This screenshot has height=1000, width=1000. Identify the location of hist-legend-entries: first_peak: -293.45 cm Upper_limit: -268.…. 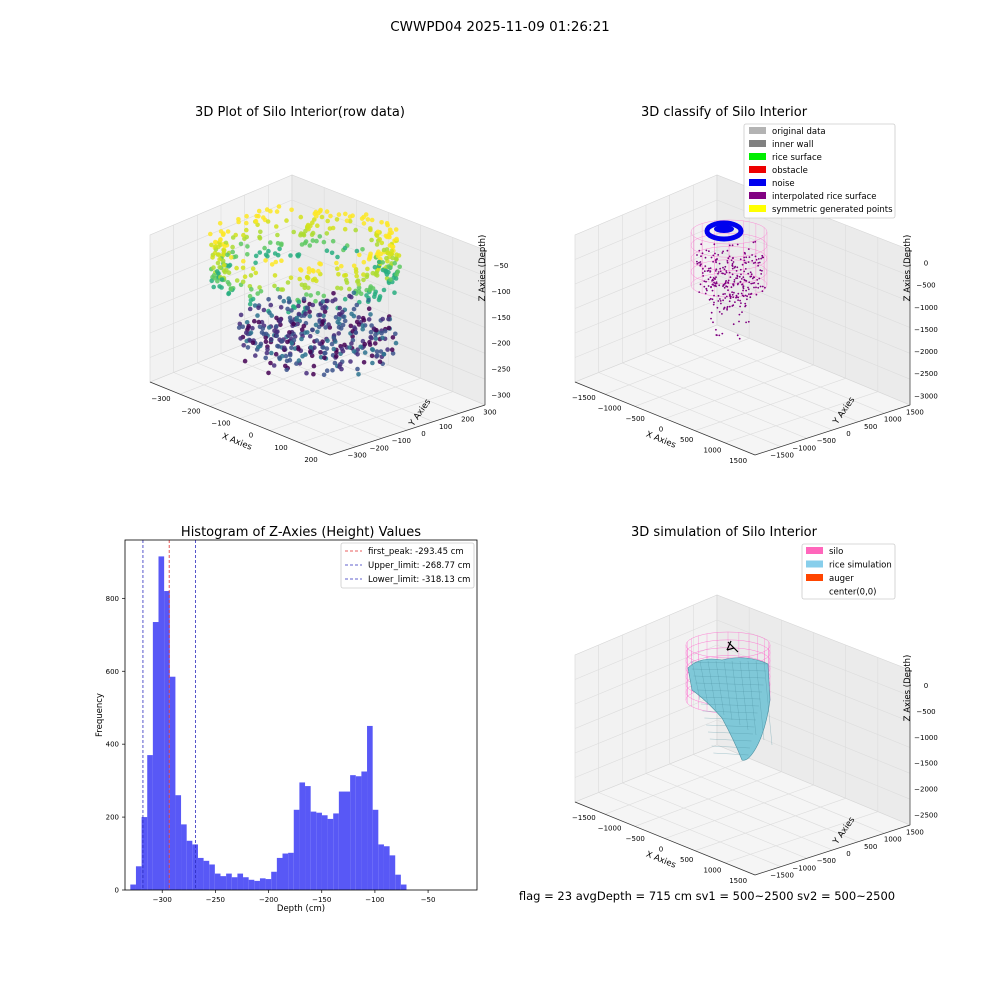
(408, 566).